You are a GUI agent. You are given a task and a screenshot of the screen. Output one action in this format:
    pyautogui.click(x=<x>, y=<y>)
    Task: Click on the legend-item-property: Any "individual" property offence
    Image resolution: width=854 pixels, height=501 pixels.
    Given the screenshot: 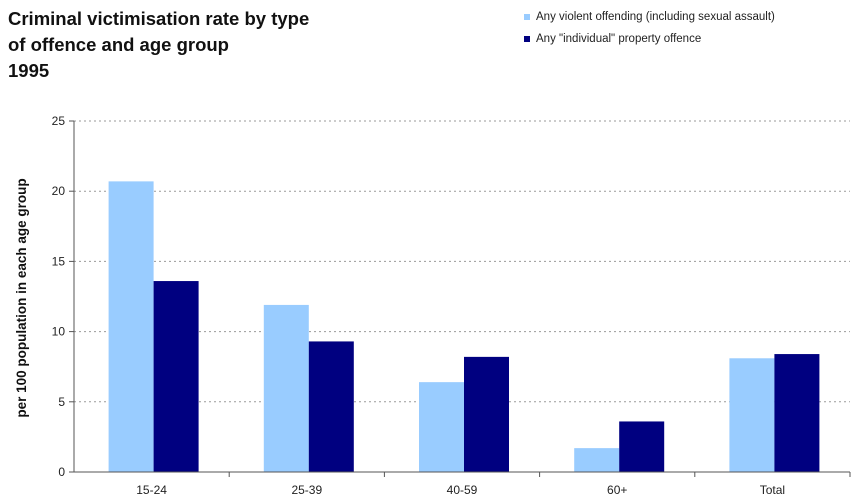 What is the action you would take?
    pyautogui.click(x=649, y=39)
    